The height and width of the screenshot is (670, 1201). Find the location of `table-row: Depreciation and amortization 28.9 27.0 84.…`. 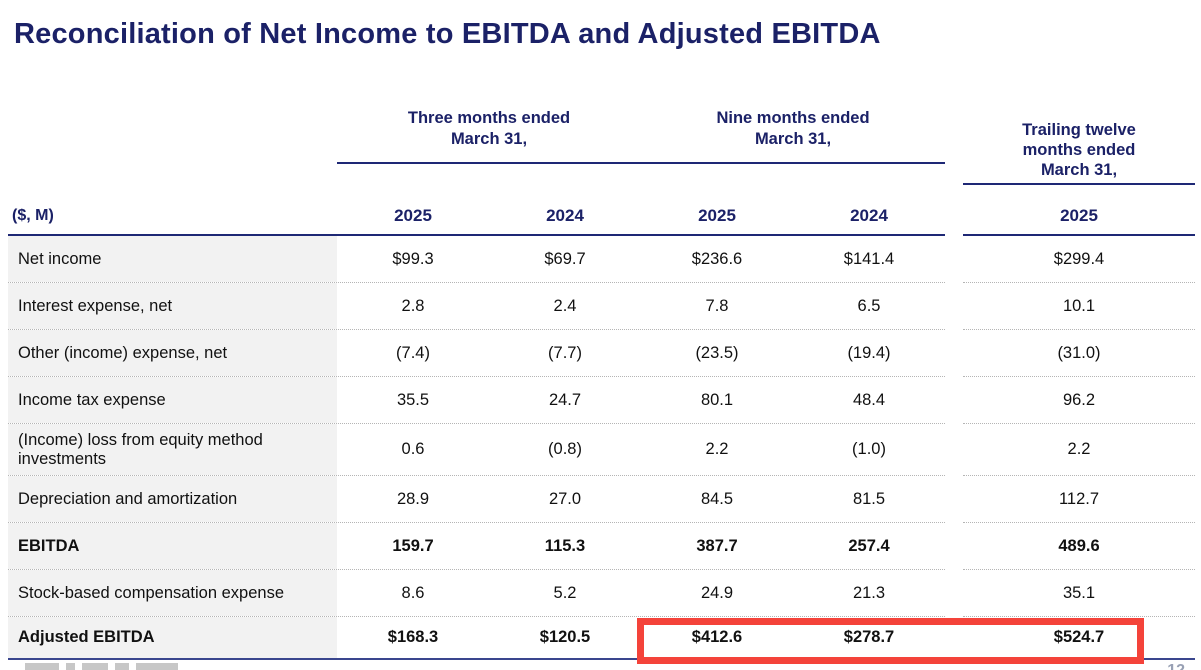

table-row: Depreciation and amortization 28.9 27.0 84.… is located at coordinates (601, 499).